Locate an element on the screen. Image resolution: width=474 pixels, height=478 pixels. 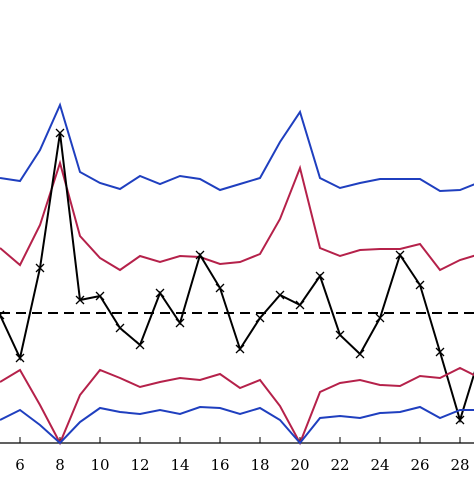
x-tick-label: 22 is located at coordinates (339, 465).